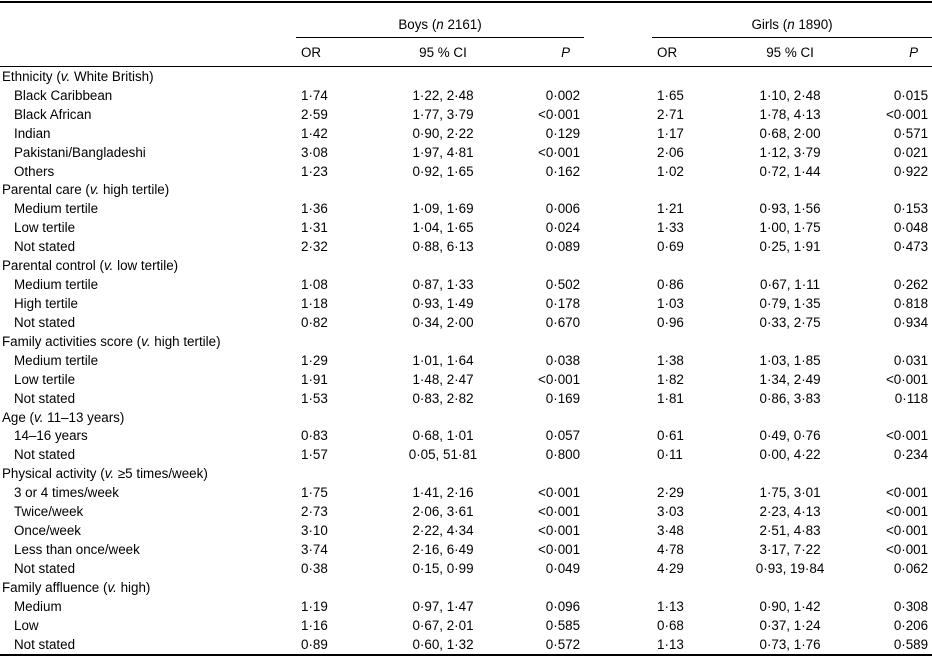 This screenshot has height=656, width=932. What do you see at coordinates (72, 341) in the screenshot?
I see `section-label-pre: Family activities score (` at bounding box center [72, 341].